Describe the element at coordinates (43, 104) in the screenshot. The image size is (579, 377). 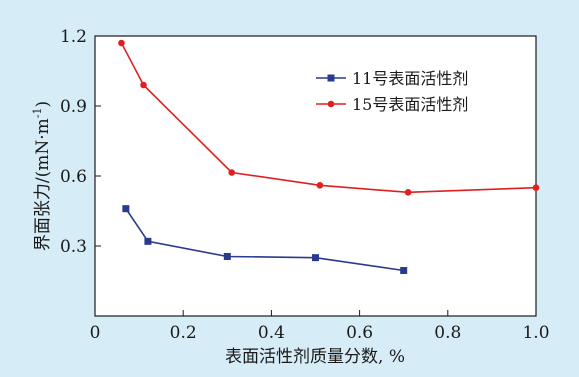
I see `y-axis-label-tail: )` at that location.